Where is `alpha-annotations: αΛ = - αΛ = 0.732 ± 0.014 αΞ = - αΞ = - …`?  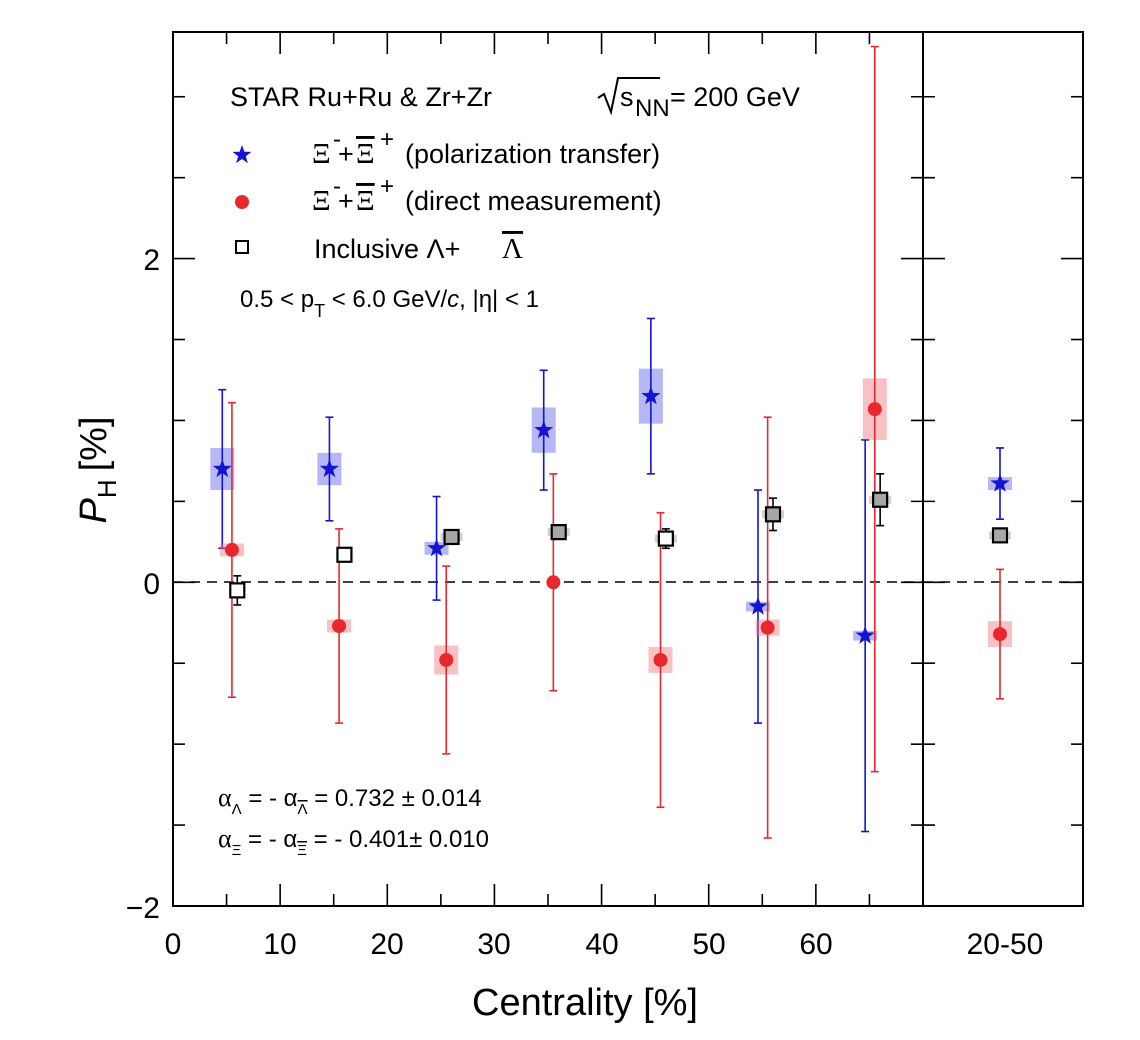 alpha-annotations: αΛ = - αΛ = 0.732 ± 0.014 αΞ = - αΞ = - … is located at coordinates (353, 821).